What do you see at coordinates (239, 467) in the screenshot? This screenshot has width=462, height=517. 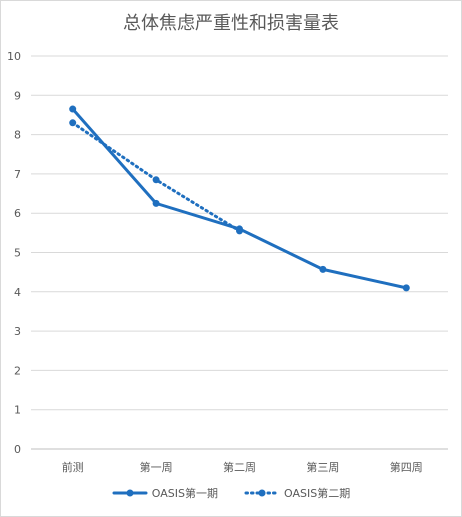 I see `x-tick-label: 第二周` at bounding box center [239, 467].